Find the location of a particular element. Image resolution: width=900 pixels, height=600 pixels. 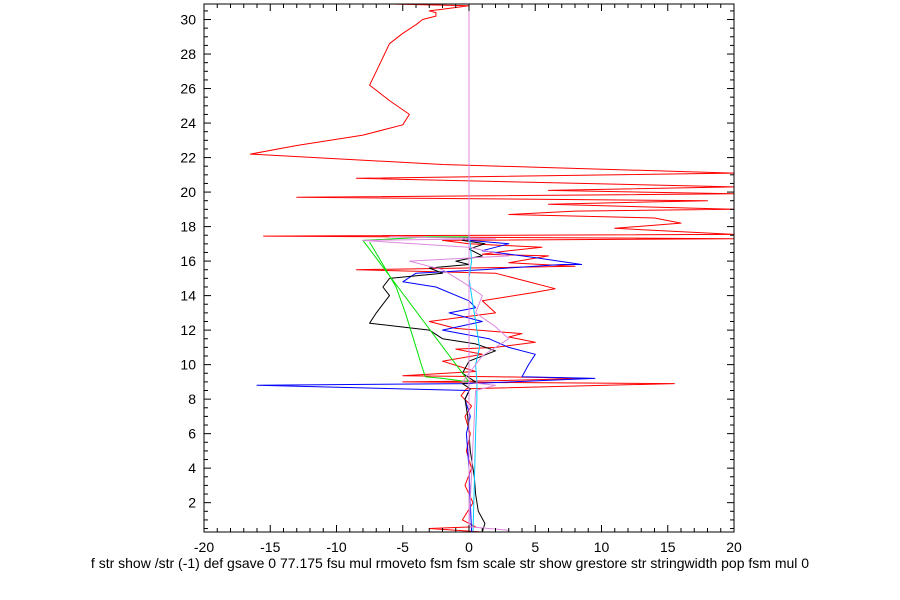

y-tick-label: 22 is located at coordinates (188, 158).